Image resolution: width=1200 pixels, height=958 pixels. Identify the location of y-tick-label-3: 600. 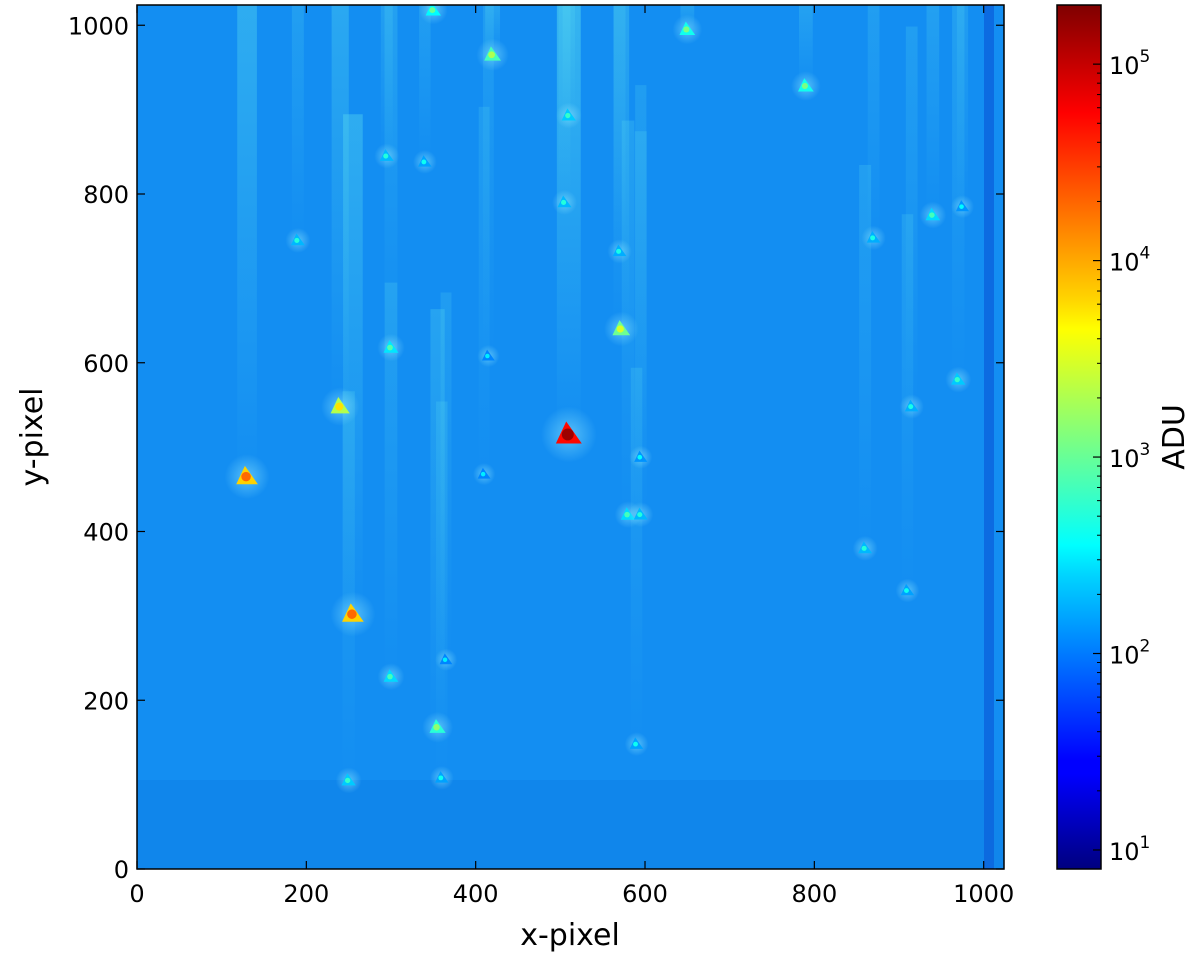
(106, 364).